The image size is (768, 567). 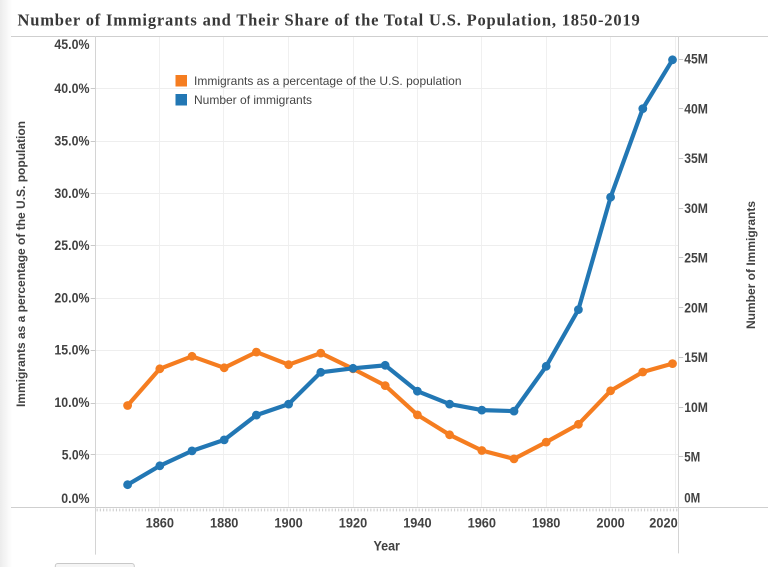 I want to click on svg-text: 1980, so click(x=546, y=522).